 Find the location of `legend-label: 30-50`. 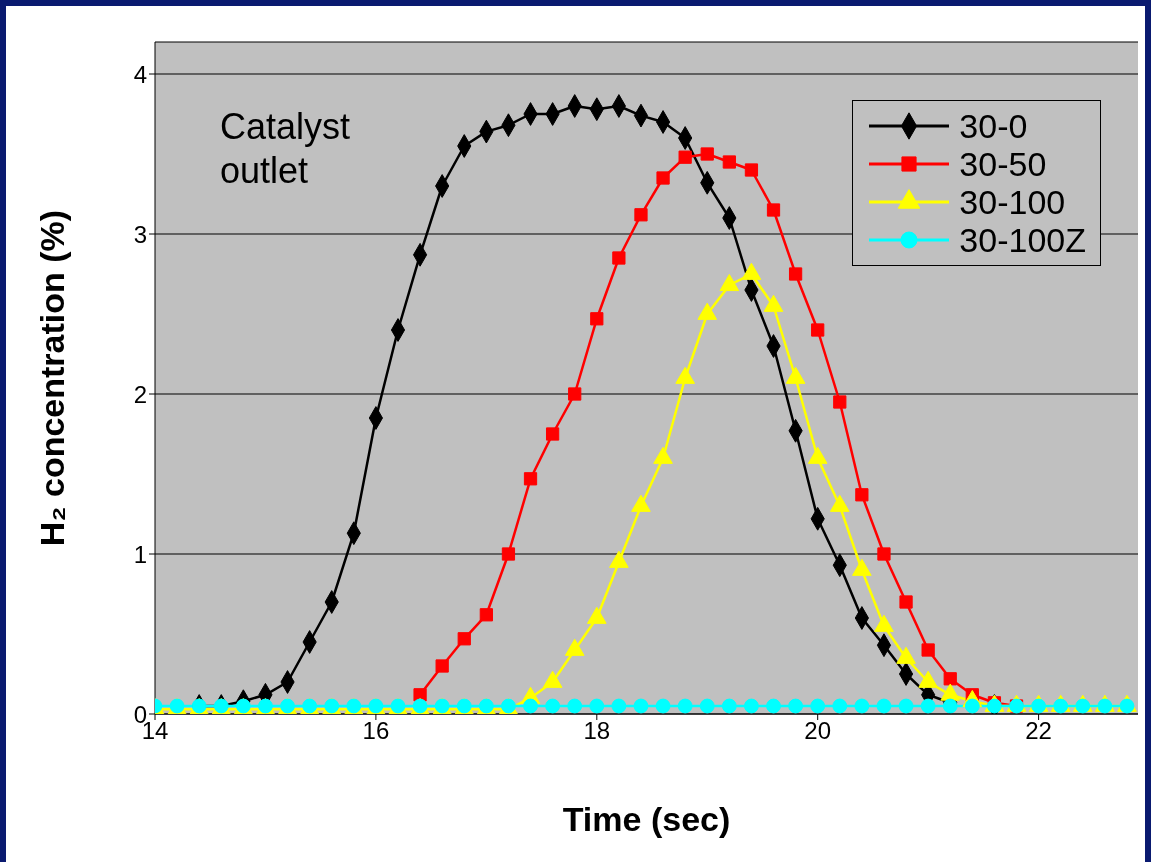

legend-label: 30-50 is located at coordinates (1003, 164).